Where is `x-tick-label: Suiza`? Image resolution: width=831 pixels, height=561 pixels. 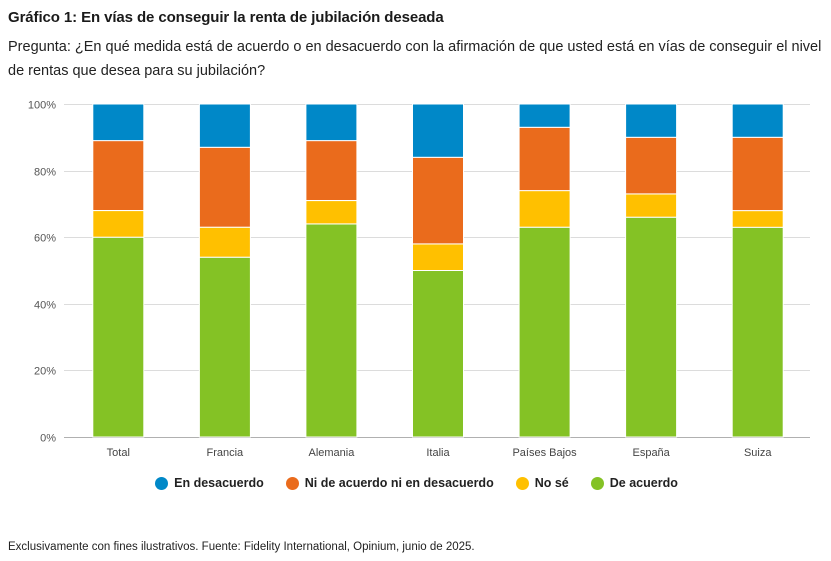
x-tick-label: Suiza is located at coordinates (758, 453).